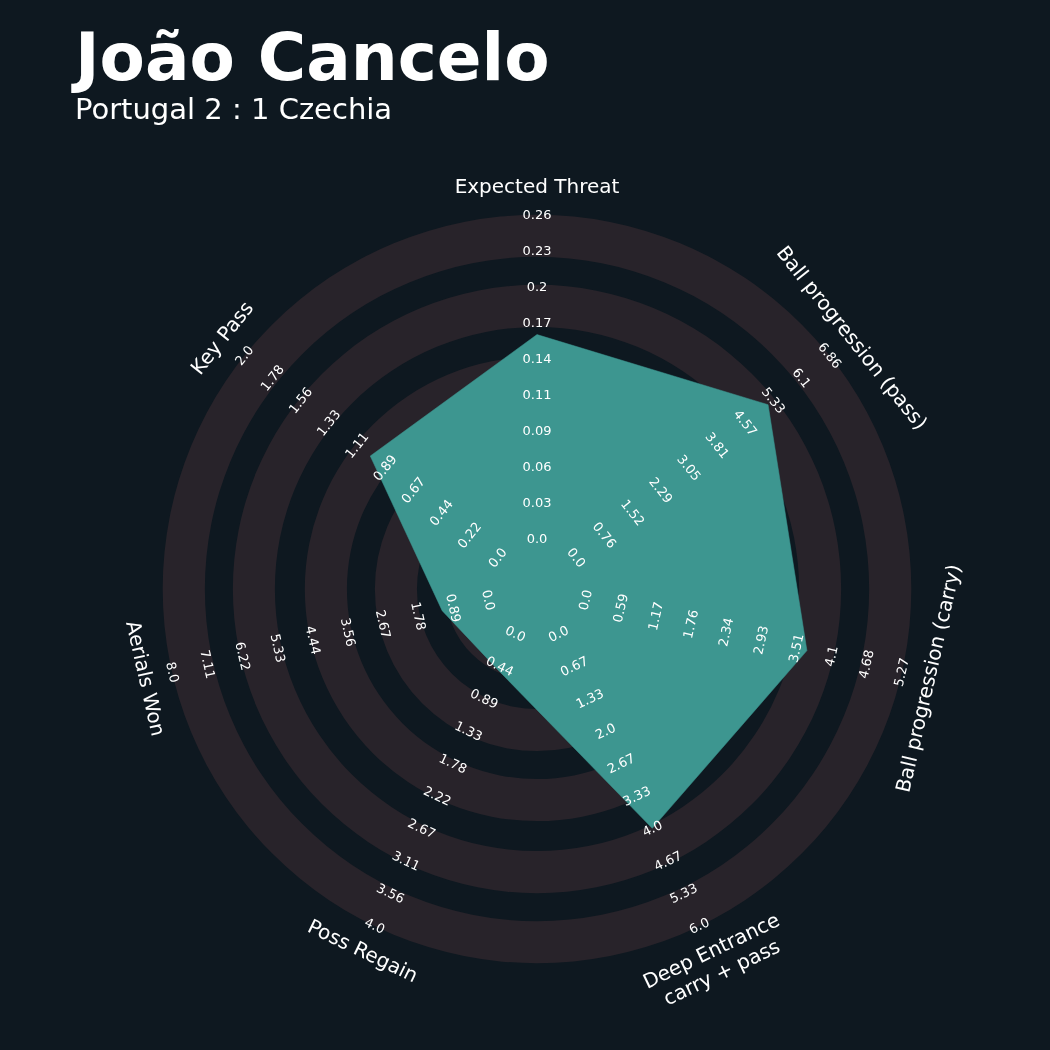 The image size is (1050, 1050). What do you see at coordinates (831, 656) in the screenshot?
I see `text: 4.1` at bounding box center [831, 656].